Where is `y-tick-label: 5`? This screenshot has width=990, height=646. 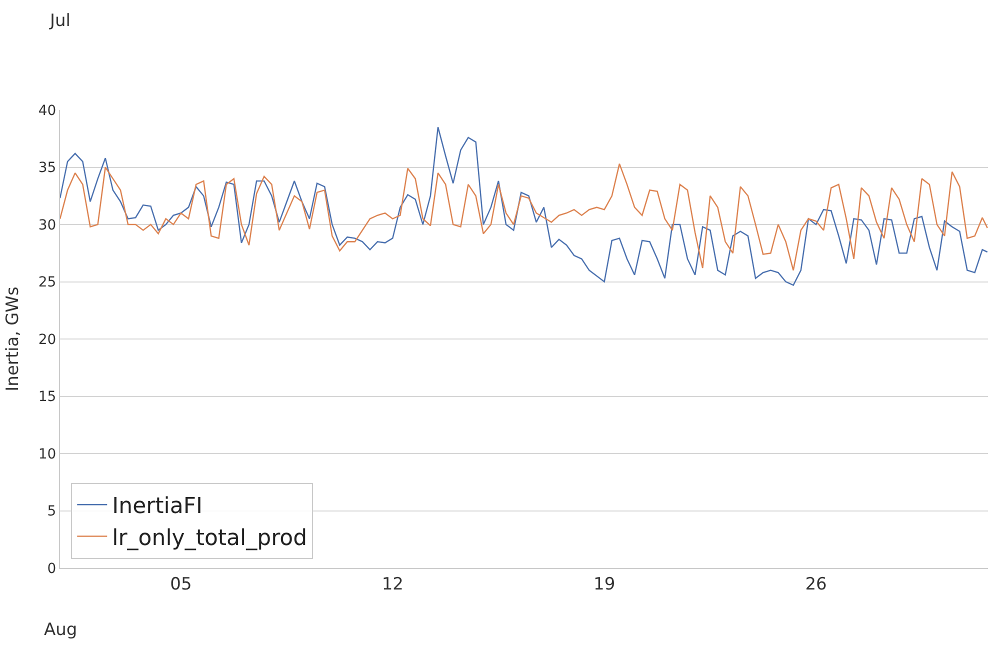
y-tick-label: 5 is located at coordinates (51, 512).